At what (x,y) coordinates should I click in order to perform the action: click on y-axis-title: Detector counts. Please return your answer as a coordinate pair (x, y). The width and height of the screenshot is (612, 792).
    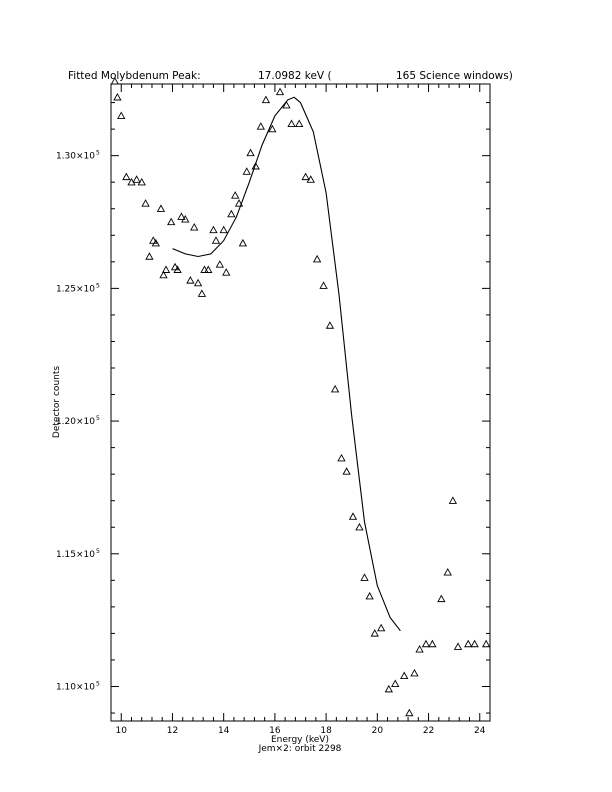
    Looking at the image, I should click on (57, 402).